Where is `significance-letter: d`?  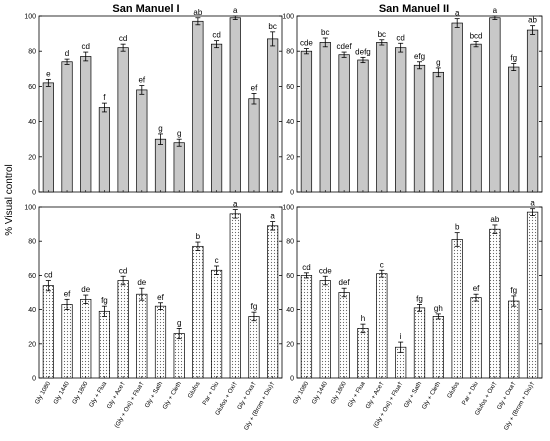
significance-letter: d is located at coordinates (67, 53).